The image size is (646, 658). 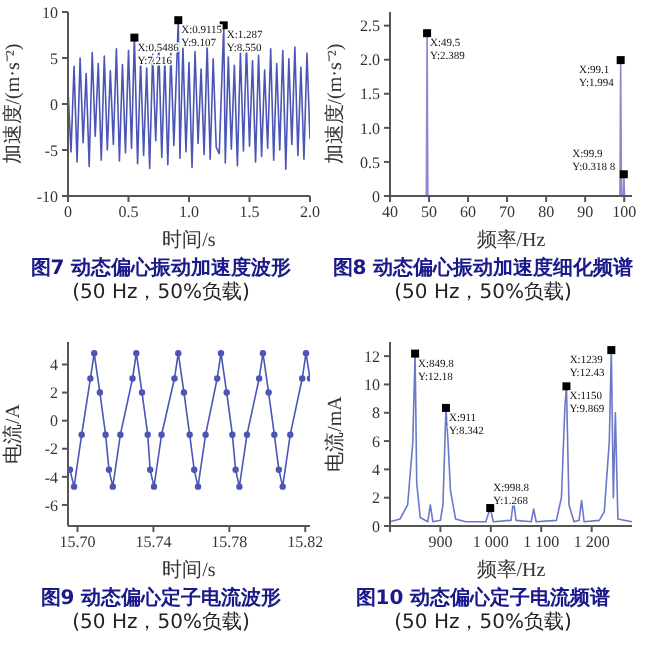 I want to click on x-tick-label: 80, so click(x=546, y=212).